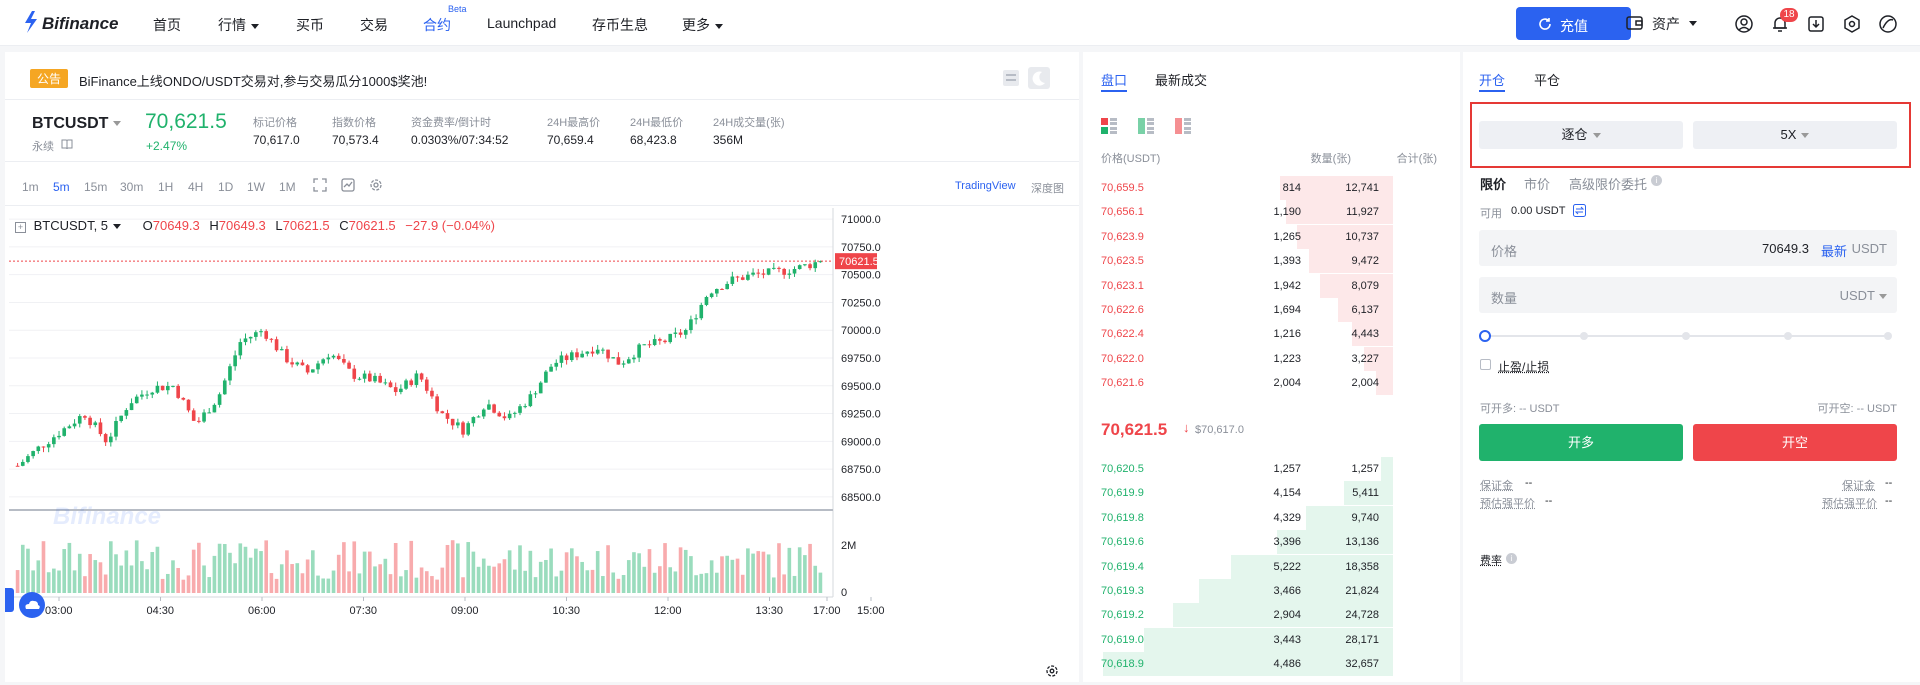 The height and width of the screenshot is (685, 1920). I want to click on interval-4h: 4H, so click(196, 187).